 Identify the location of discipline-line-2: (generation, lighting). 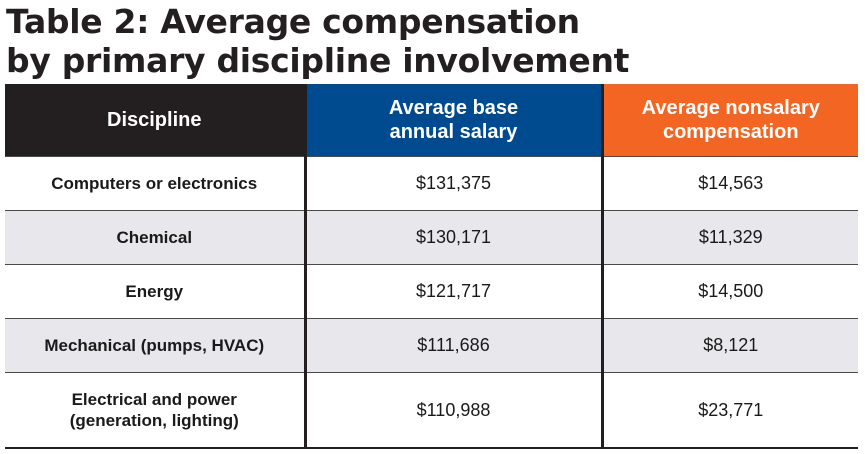
(154, 420).